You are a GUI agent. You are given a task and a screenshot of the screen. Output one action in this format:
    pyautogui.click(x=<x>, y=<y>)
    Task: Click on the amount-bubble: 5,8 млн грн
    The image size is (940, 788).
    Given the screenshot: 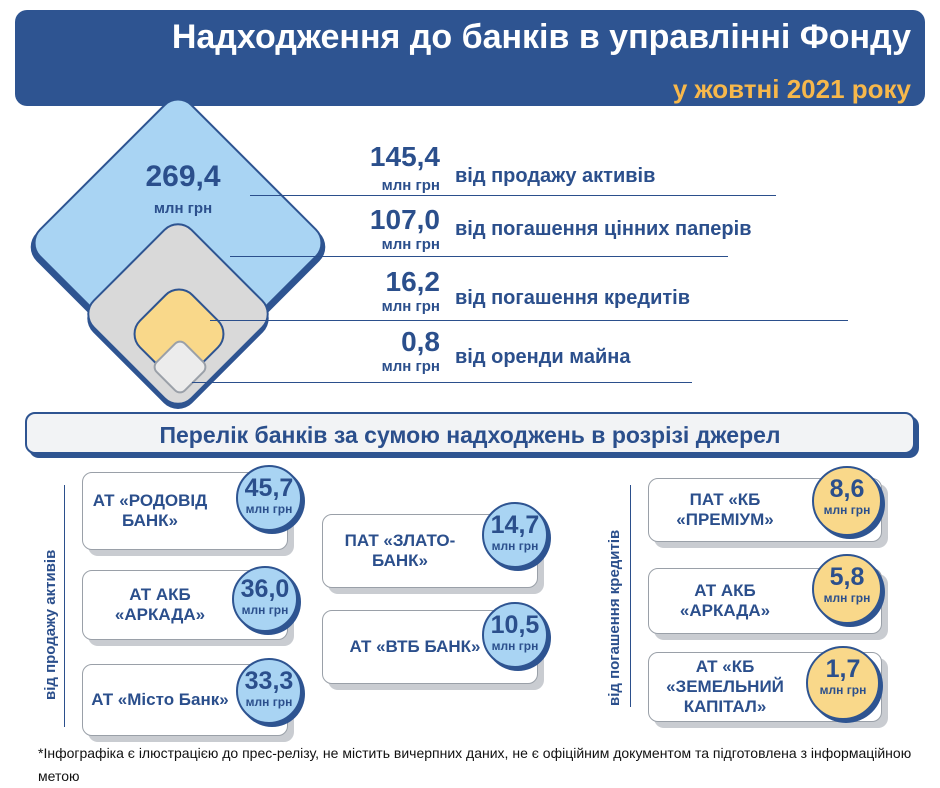 What is the action you would take?
    pyautogui.click(x=847, y=589)
    